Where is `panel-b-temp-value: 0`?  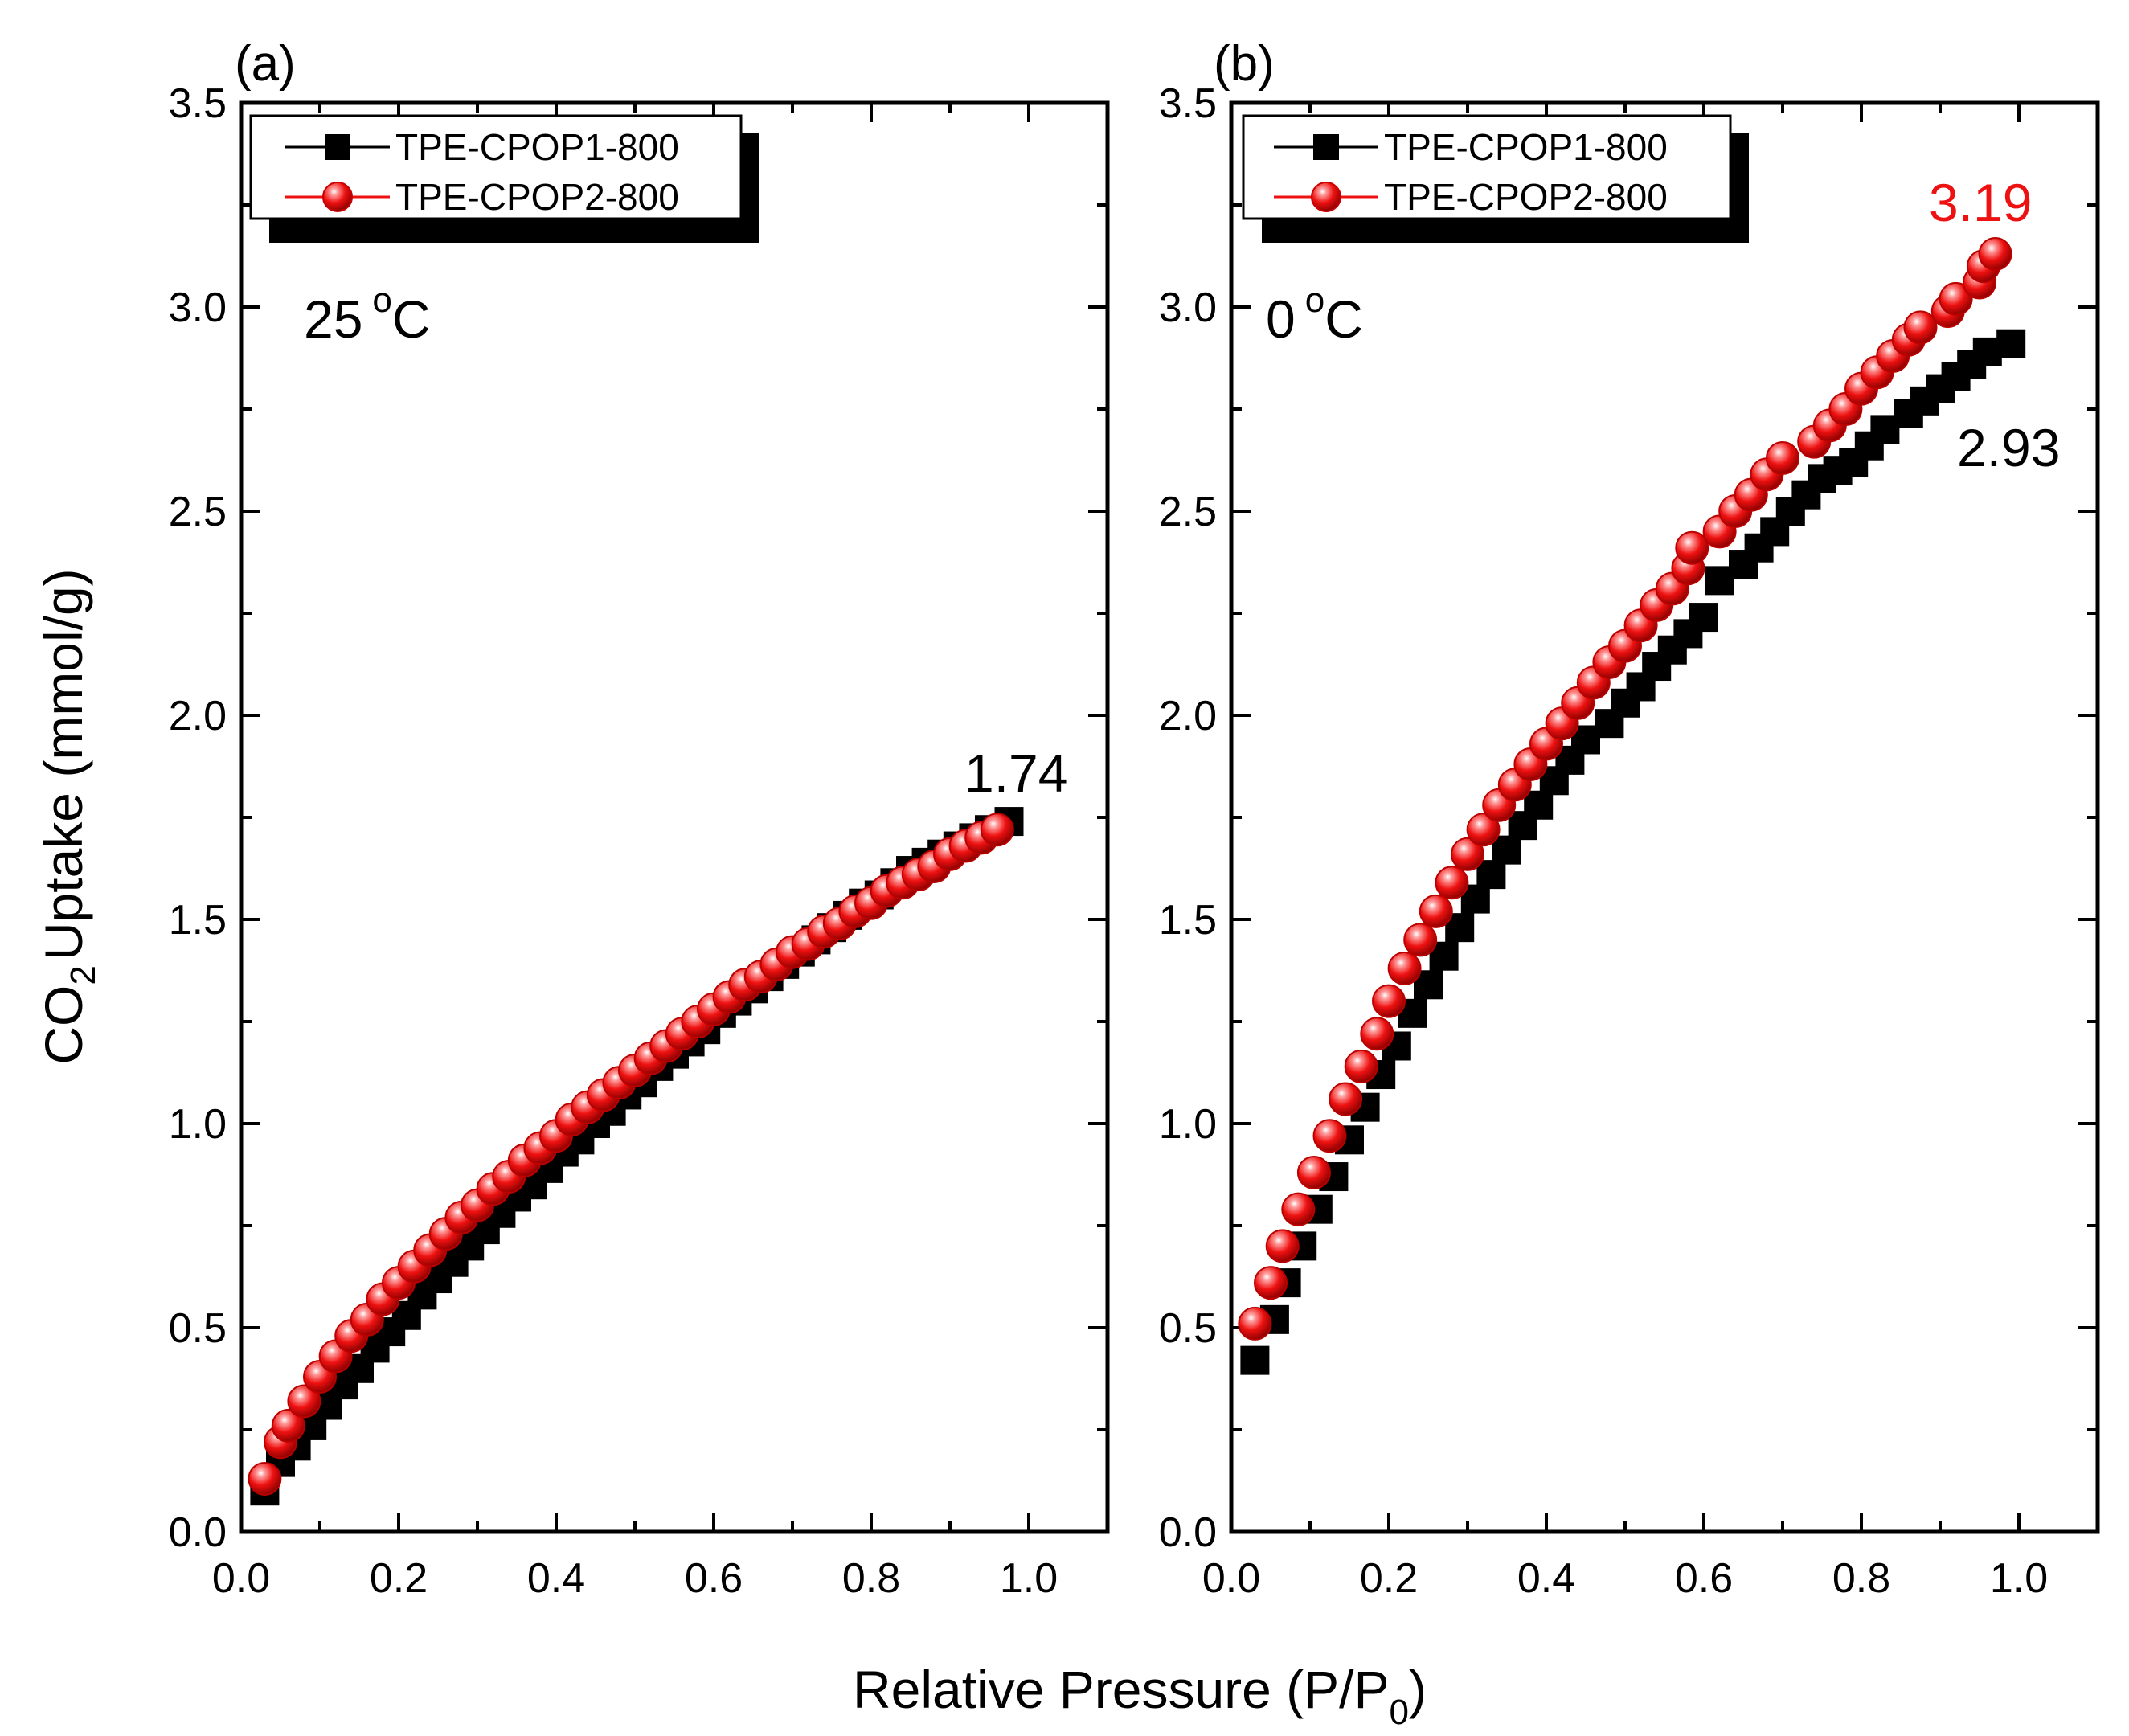
panel-b-temp-value: 0 is located at coordinates (1281, 319).